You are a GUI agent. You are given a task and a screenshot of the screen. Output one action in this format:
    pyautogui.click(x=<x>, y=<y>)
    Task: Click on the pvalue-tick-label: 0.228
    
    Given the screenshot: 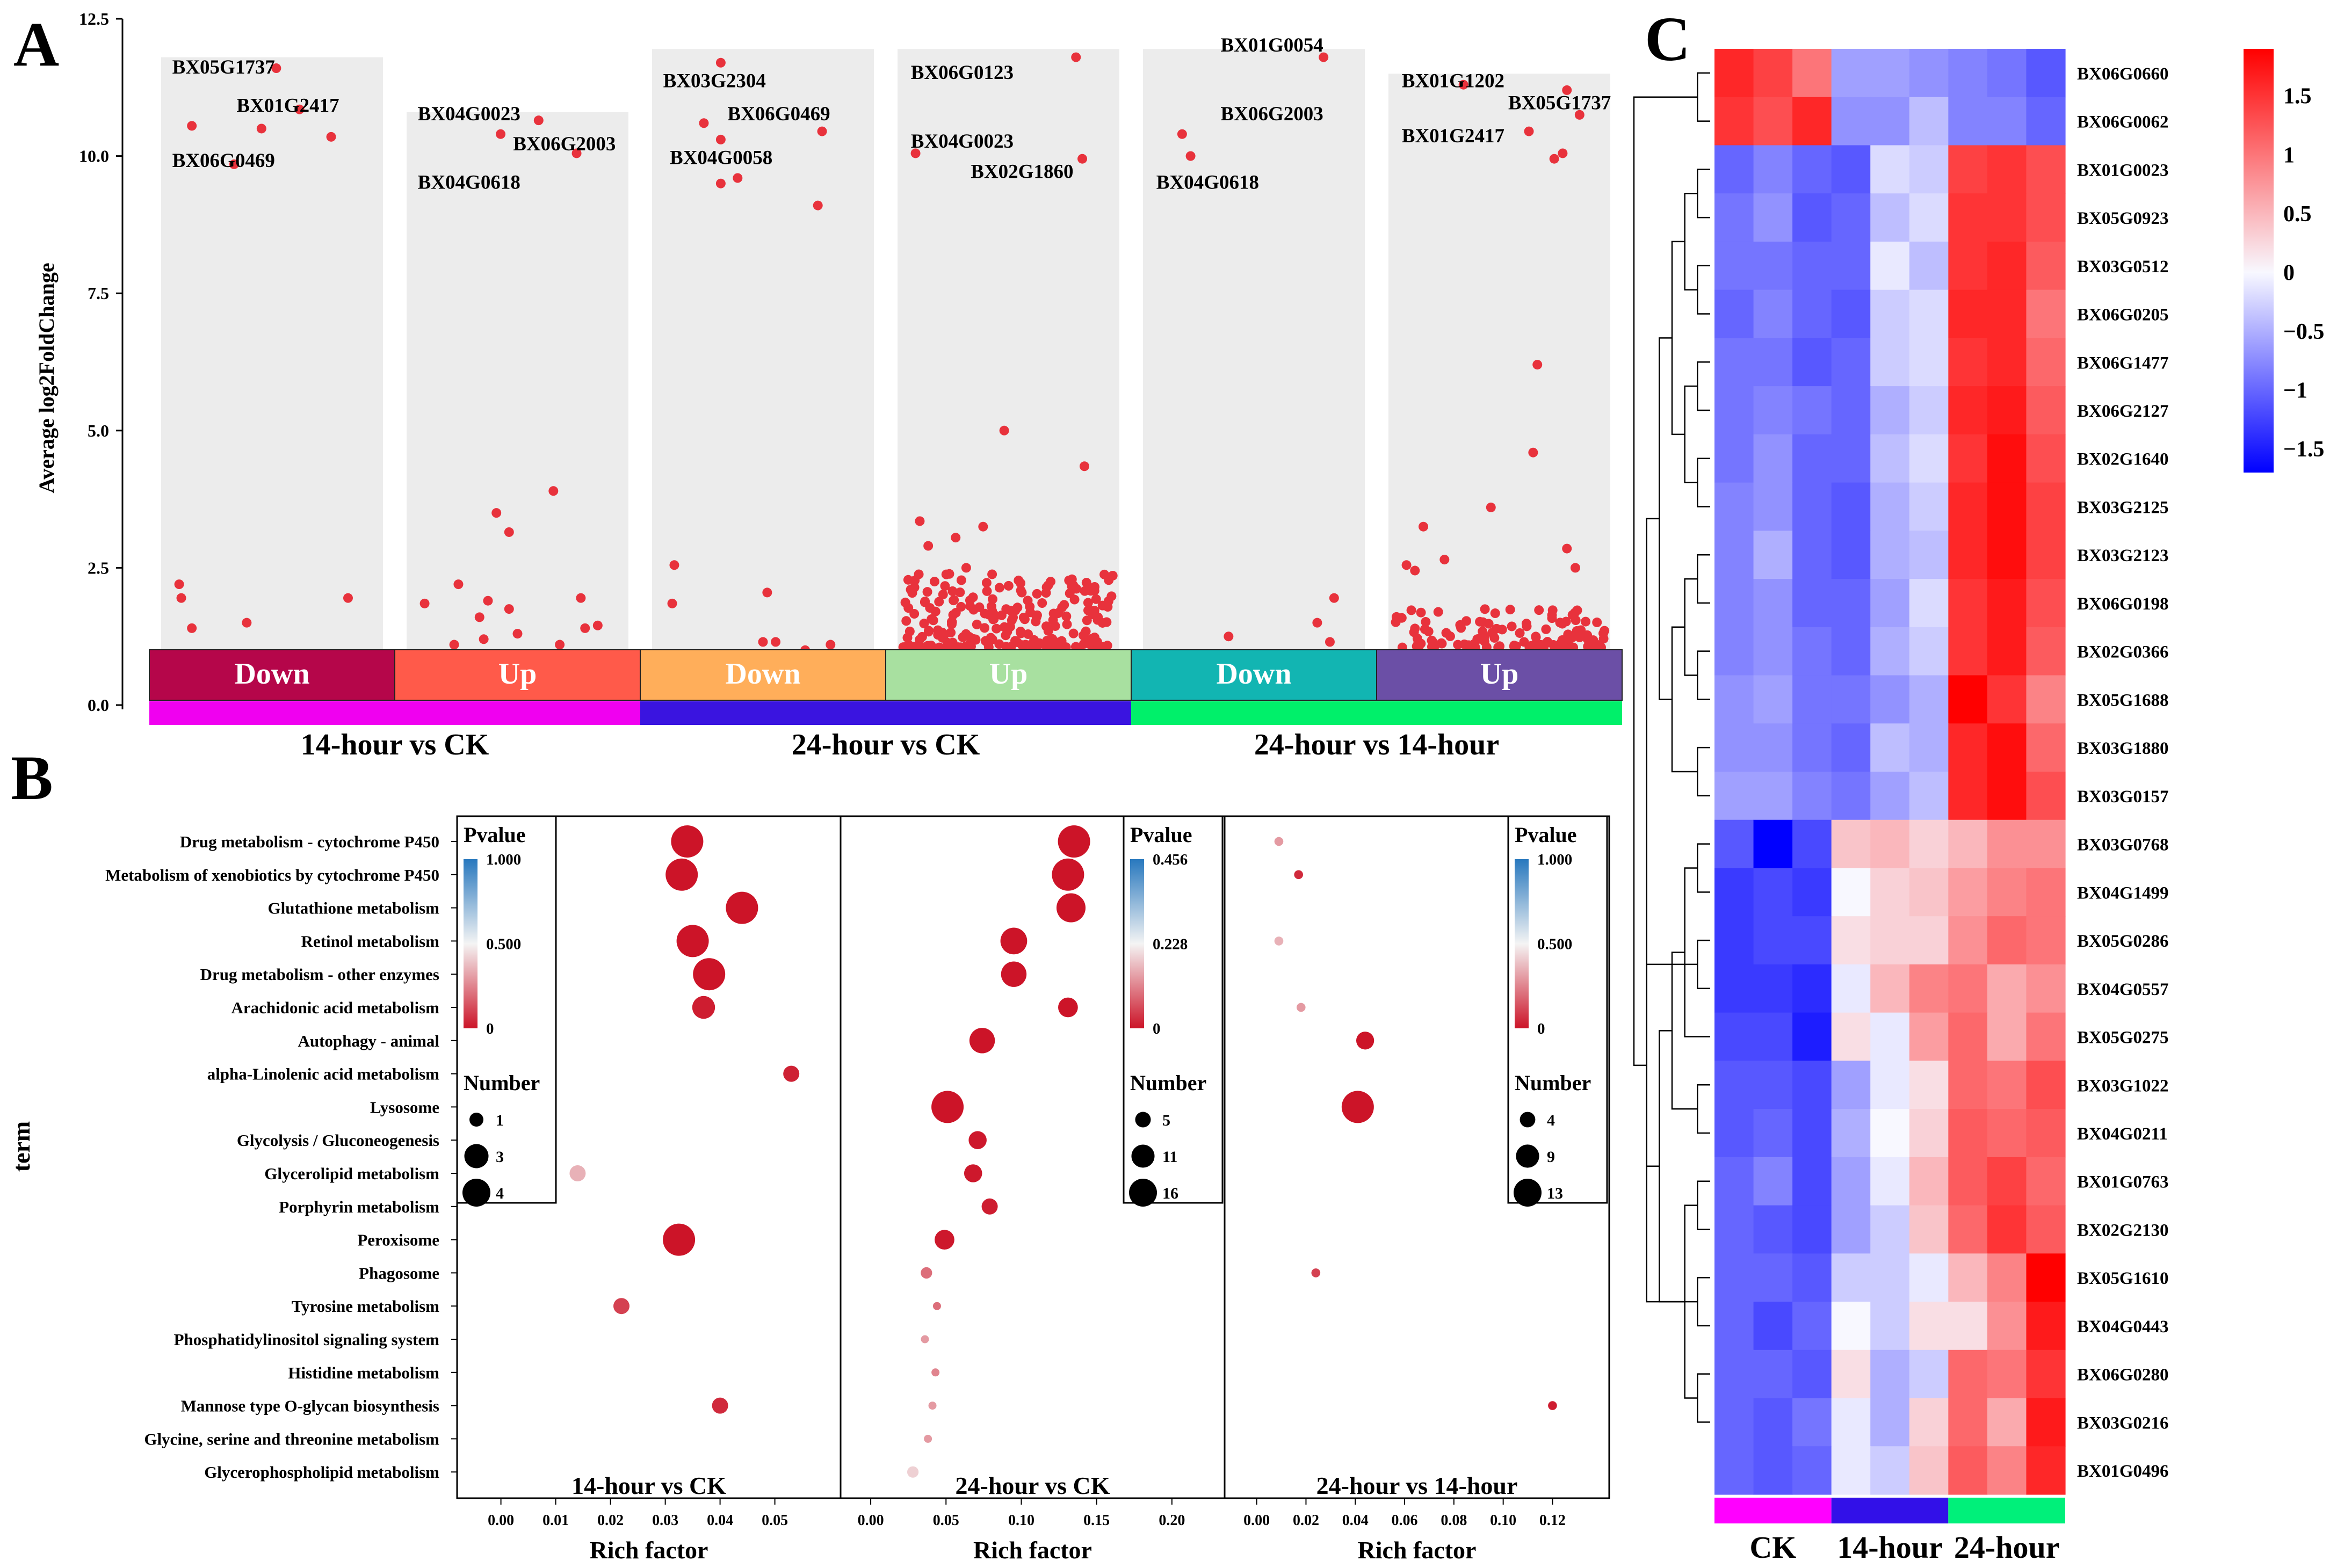 What is the action you would take?
    pyautogui.click(x=1171, y=944)
    